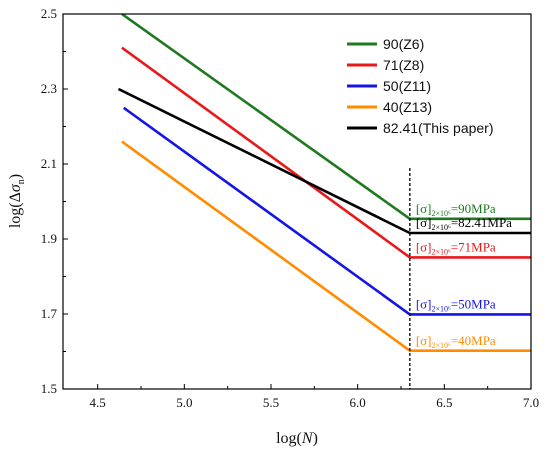 The width and height of the screenshot is (550, 453). I want to click on x-tick-label: 6.5, so click(444, 402).